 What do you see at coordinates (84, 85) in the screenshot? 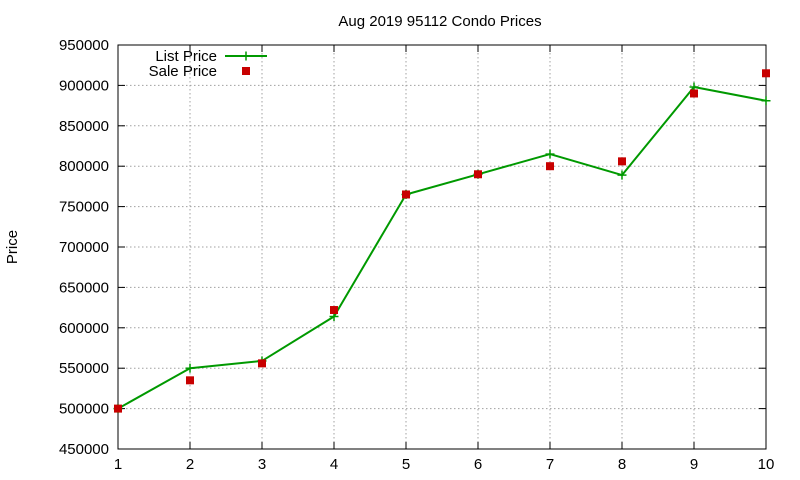
I see `y-tick-label: 900000` at bounding box center [84, 85].